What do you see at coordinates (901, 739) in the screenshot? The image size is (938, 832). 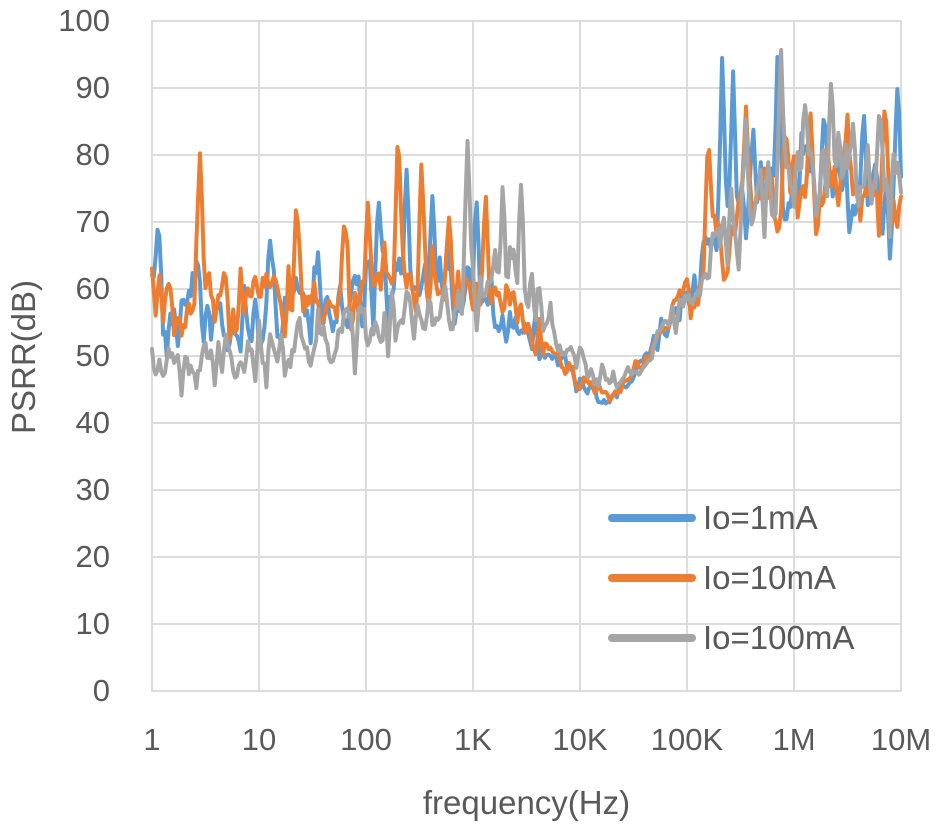 I see `x-tick-label: 10M` at bounding box center [901, 739].